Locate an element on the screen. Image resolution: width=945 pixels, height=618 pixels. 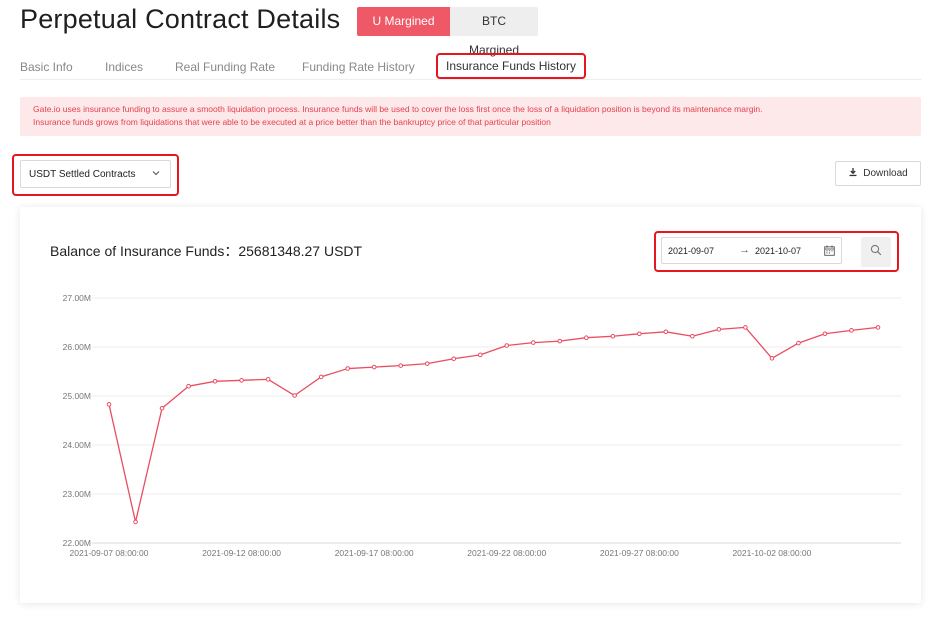
start-date: 2021-09-07 is located at coordinates (691, 251).